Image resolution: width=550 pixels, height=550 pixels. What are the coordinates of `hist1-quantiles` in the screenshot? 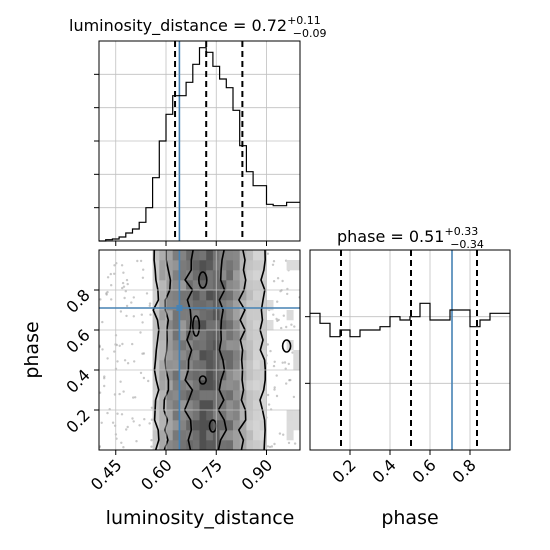 It's located at (209, 141).